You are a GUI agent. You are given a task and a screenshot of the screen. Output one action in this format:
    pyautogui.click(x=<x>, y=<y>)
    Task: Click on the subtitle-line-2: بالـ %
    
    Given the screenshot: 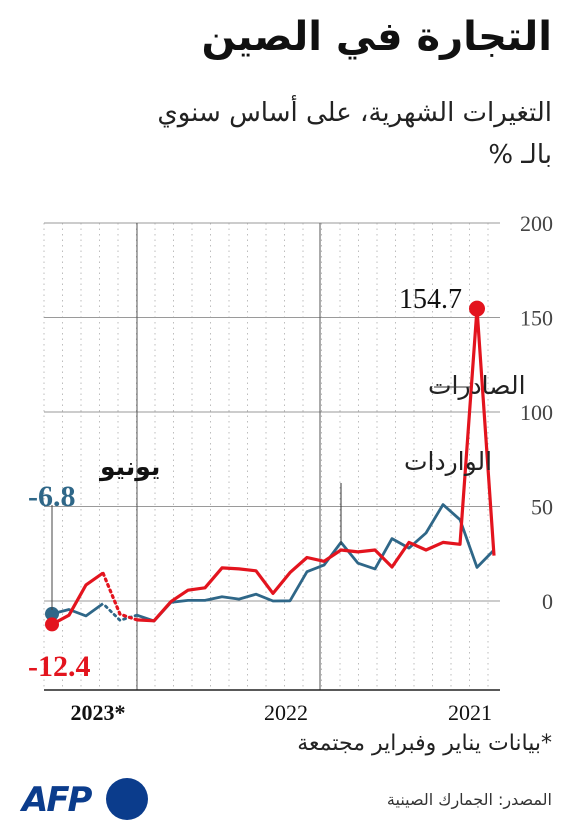 What is the action you would take?
    pyautogui.click(x=520, y=155)
    